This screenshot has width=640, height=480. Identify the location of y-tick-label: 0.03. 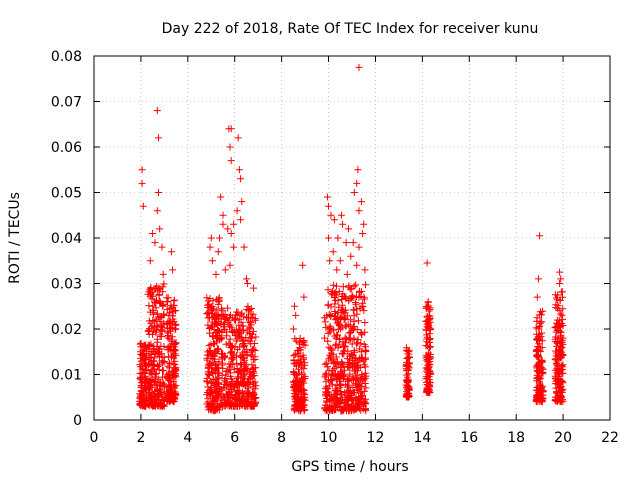
(66, 285).